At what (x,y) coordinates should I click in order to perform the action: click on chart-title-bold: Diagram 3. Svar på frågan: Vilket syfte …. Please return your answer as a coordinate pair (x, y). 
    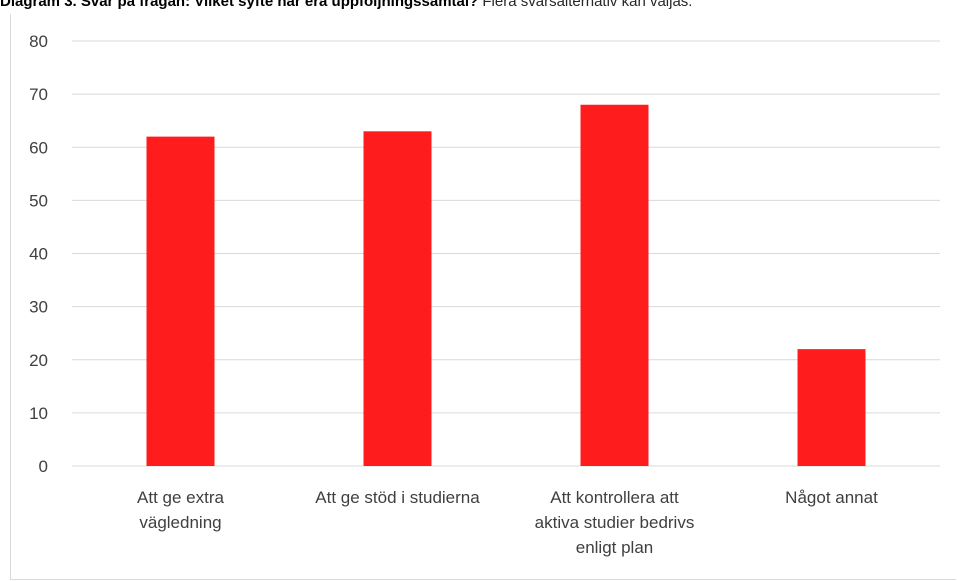
    Looking at the image, I should click on (239, 5).